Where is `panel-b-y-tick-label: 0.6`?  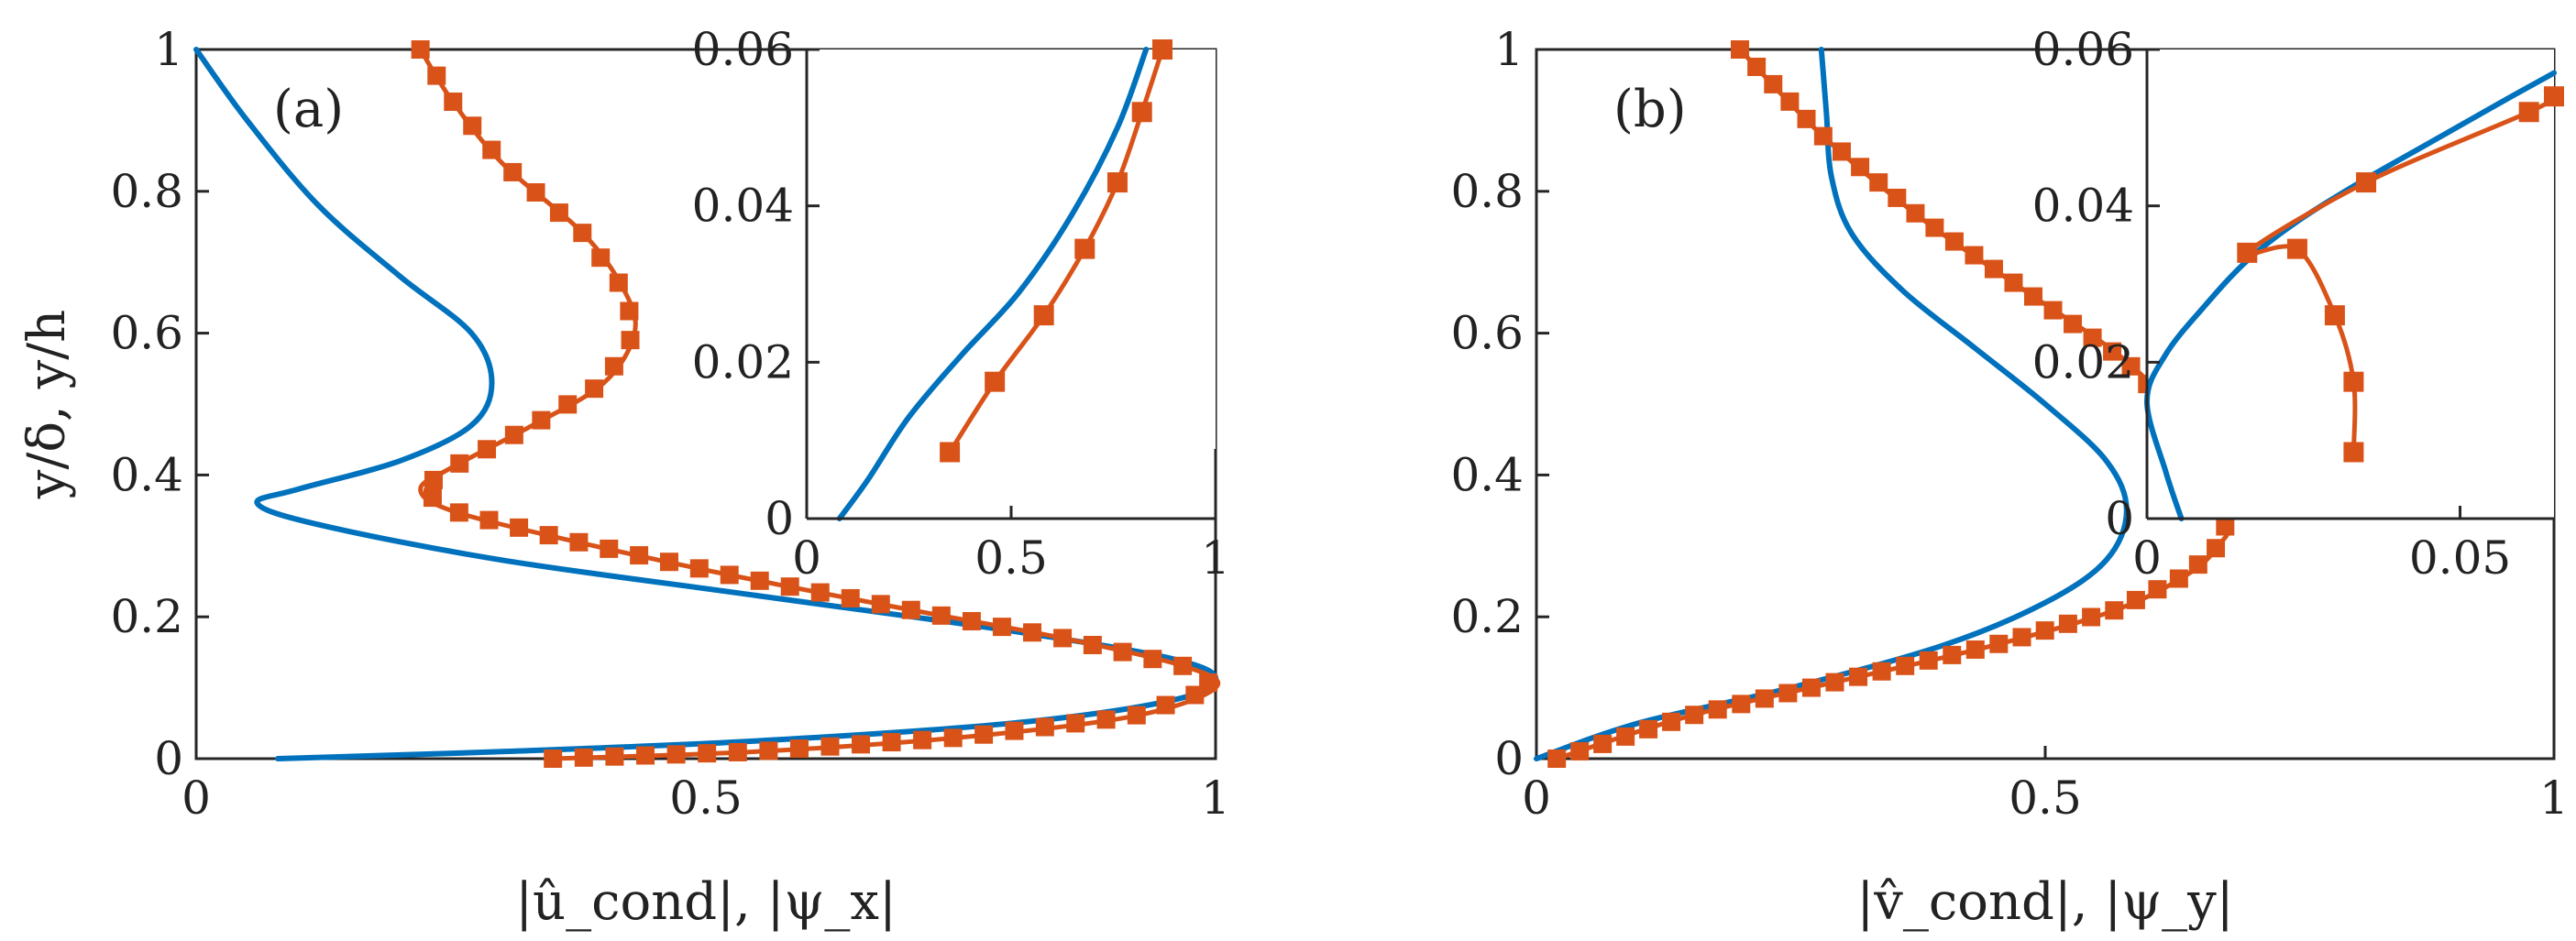 panel-b-y-tick-label: 0.6 is located at coordinates (1487, 333).